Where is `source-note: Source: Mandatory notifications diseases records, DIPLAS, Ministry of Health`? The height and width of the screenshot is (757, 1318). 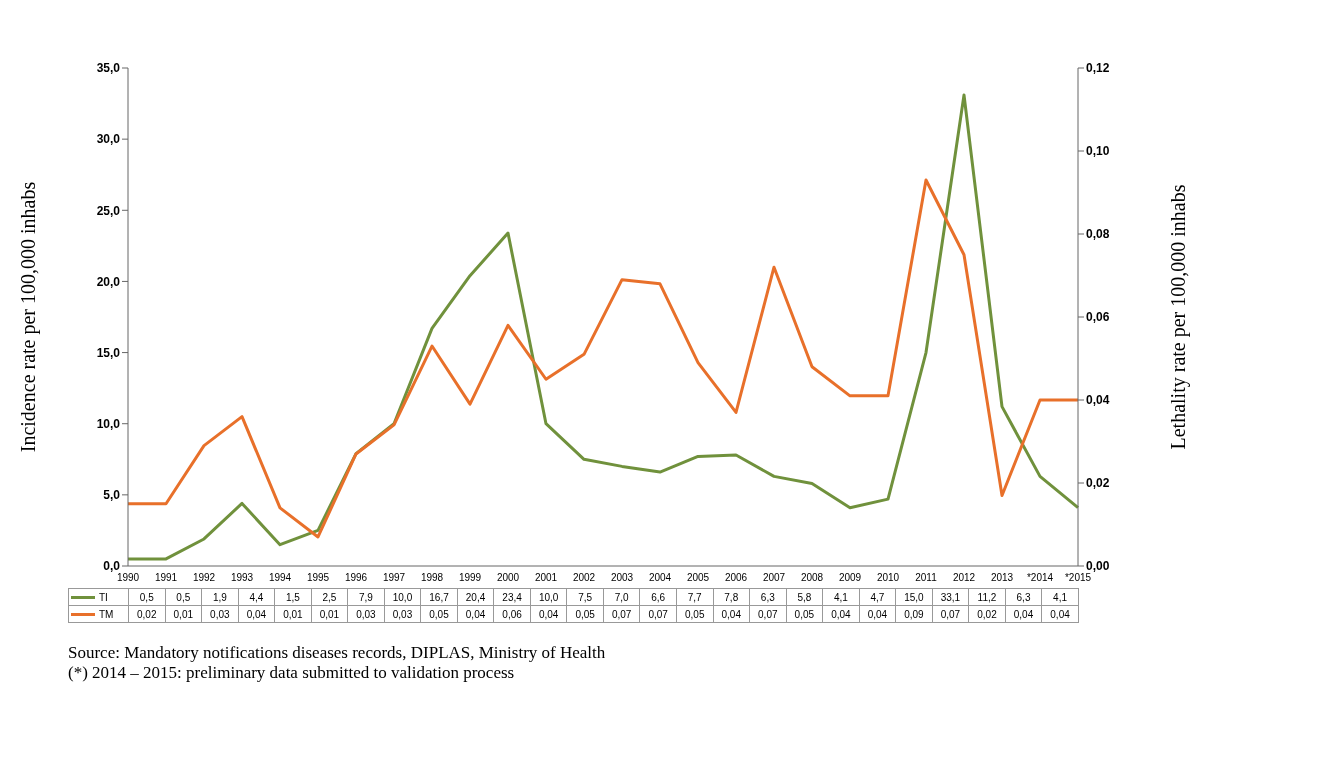 source-note: Source: Mandatory notifications diseases records, DIPLAS, Ministry of Health is located at coordinates (337, 653).